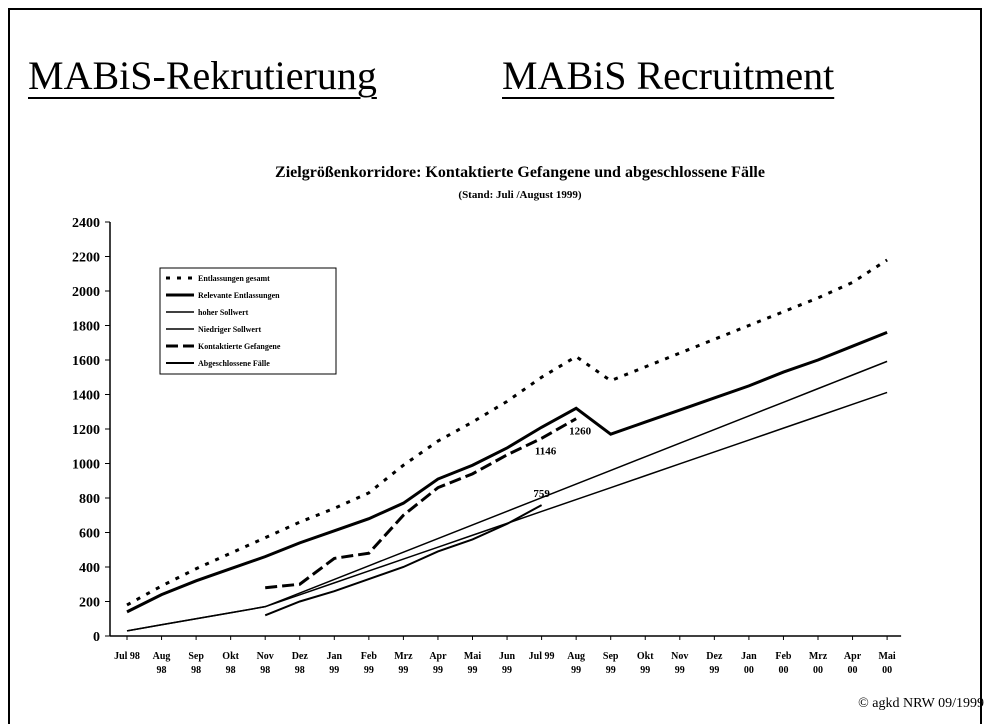  I want to click on x-tick-label: Aug 99, so click(576, 663).